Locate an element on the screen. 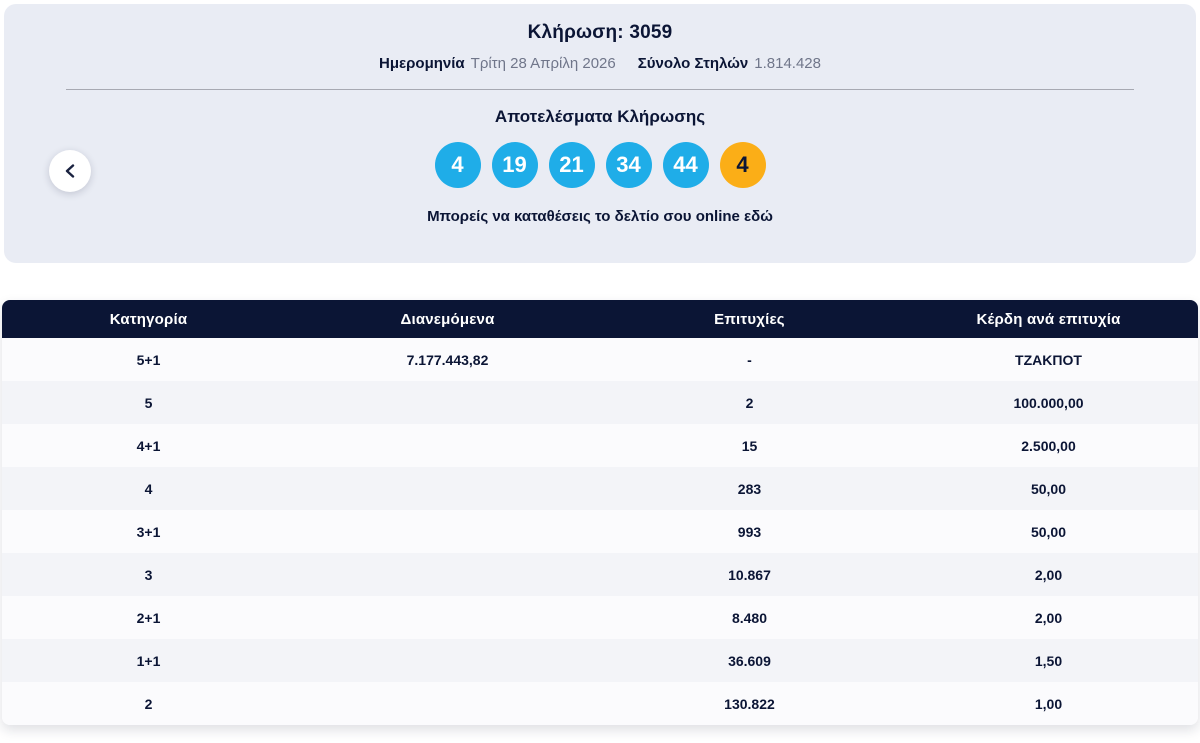 The image size is (1200, 743). table-row: 4+1 15 2.500,00 is located at coordinates (600, 445).